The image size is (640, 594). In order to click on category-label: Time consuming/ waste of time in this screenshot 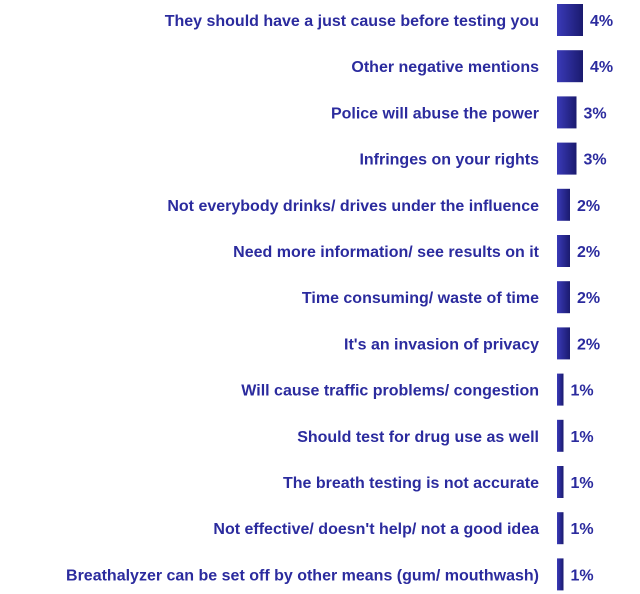, I will do `click(420, 298)`.